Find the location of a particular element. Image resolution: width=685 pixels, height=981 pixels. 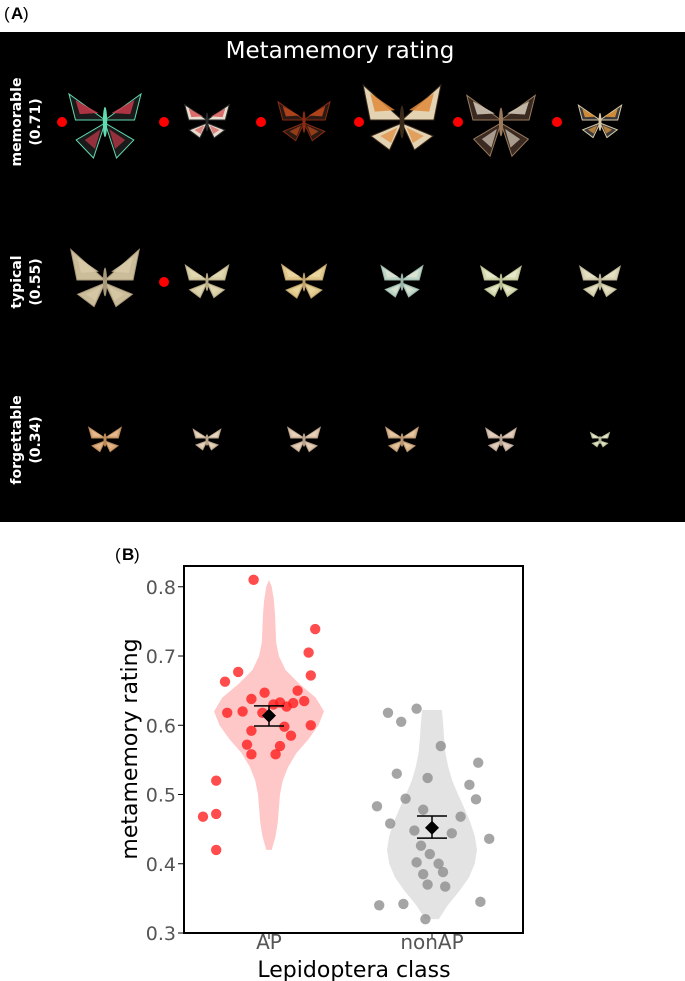

row-label: memorable is located at coordinates (17, 122).